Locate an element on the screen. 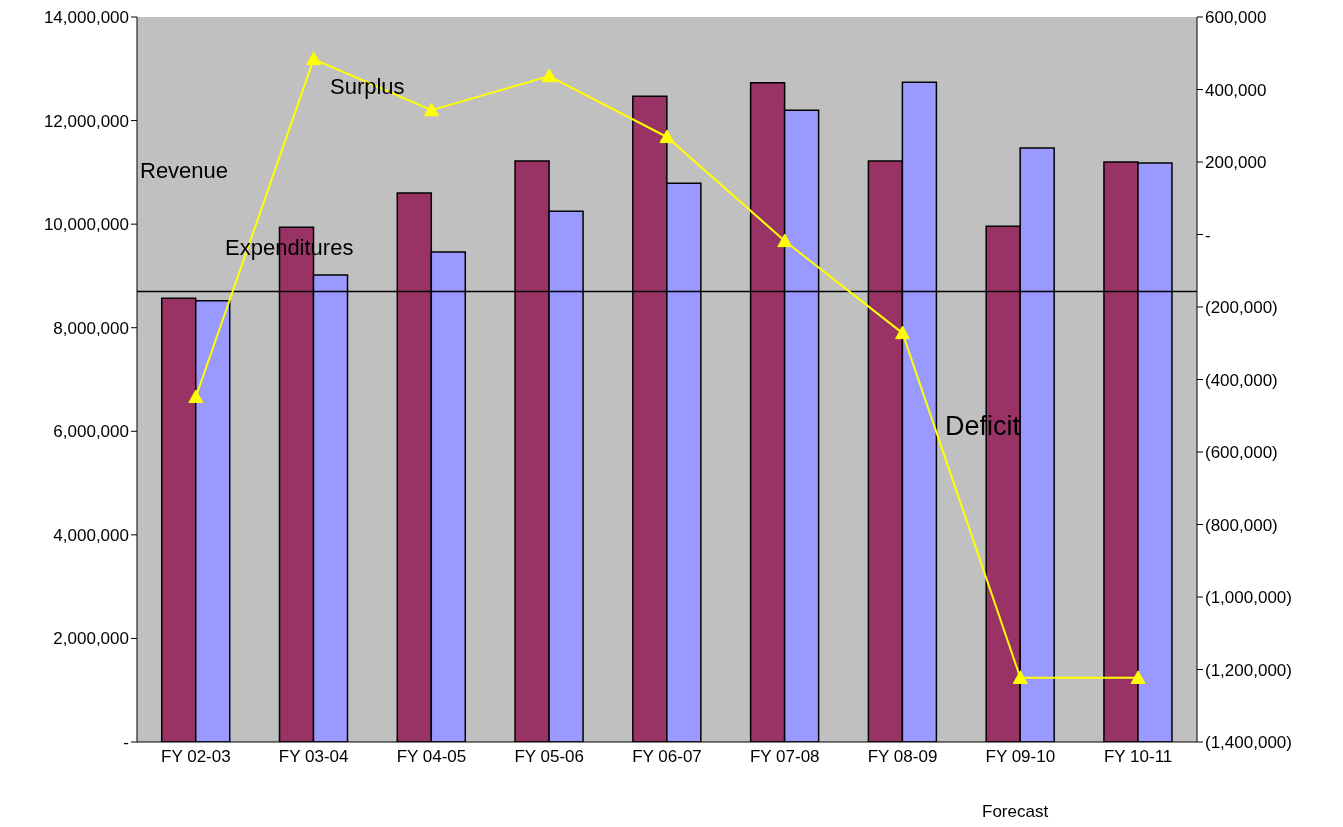  x-tick-label: FY 05-06 is located at coordinates (549, 757).